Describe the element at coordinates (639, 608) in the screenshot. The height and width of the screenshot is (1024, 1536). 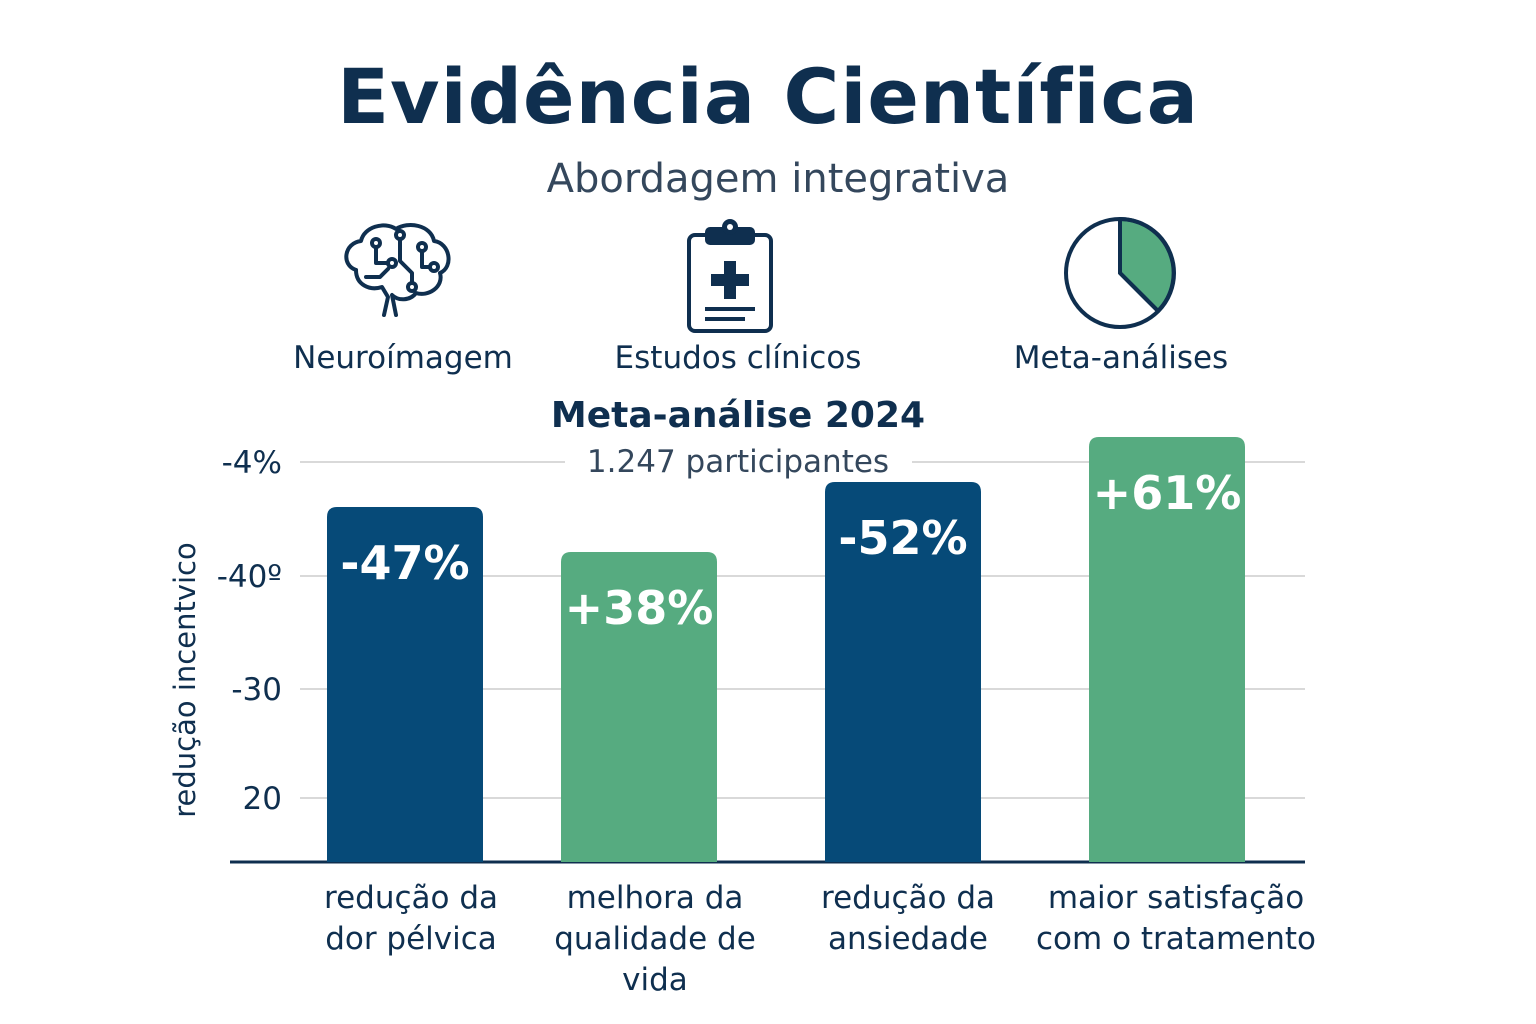
I see `bar-value-label: +38%` at that location.